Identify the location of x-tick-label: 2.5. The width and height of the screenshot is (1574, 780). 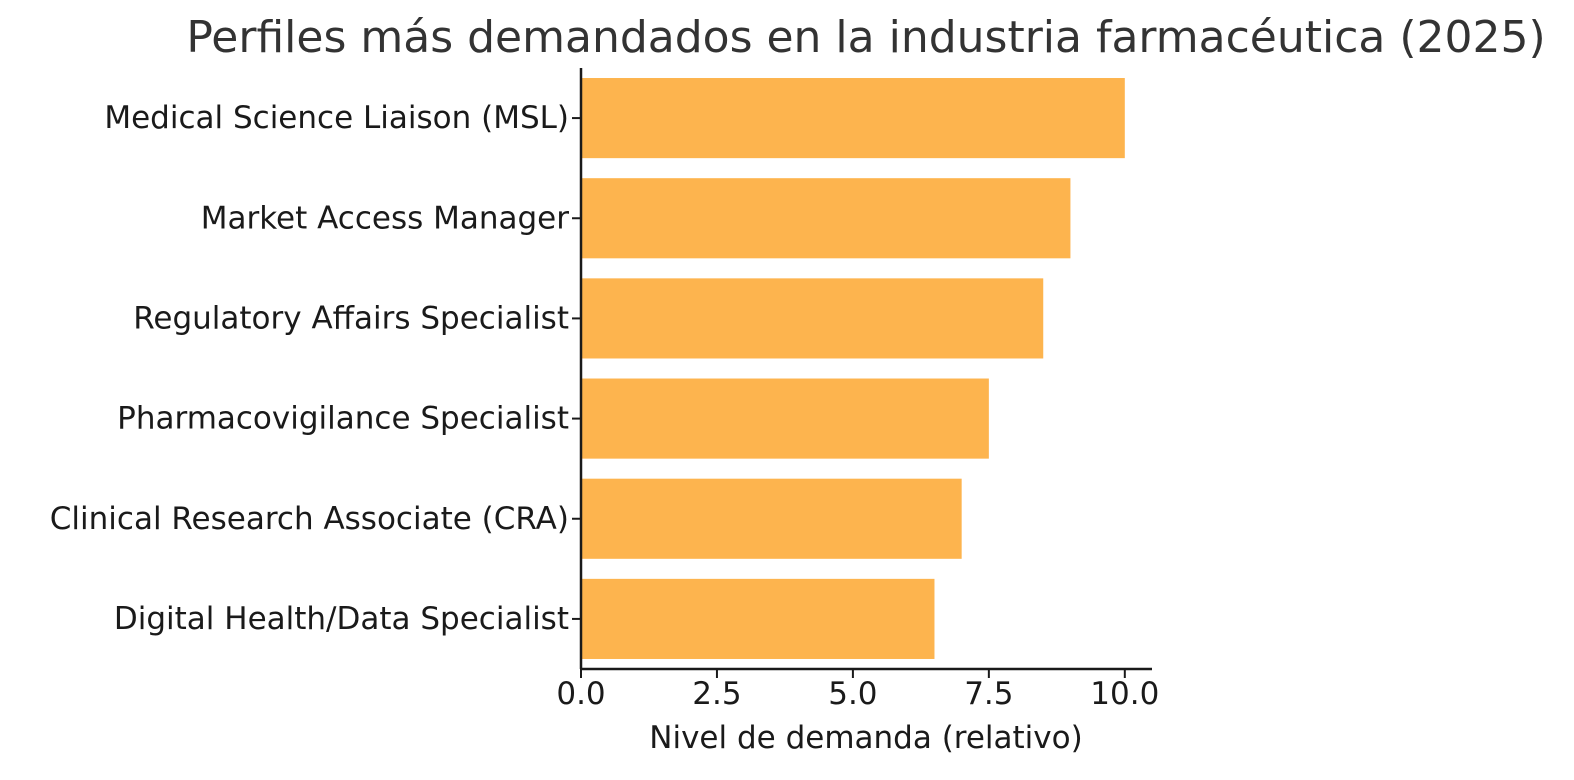
(716, 694).